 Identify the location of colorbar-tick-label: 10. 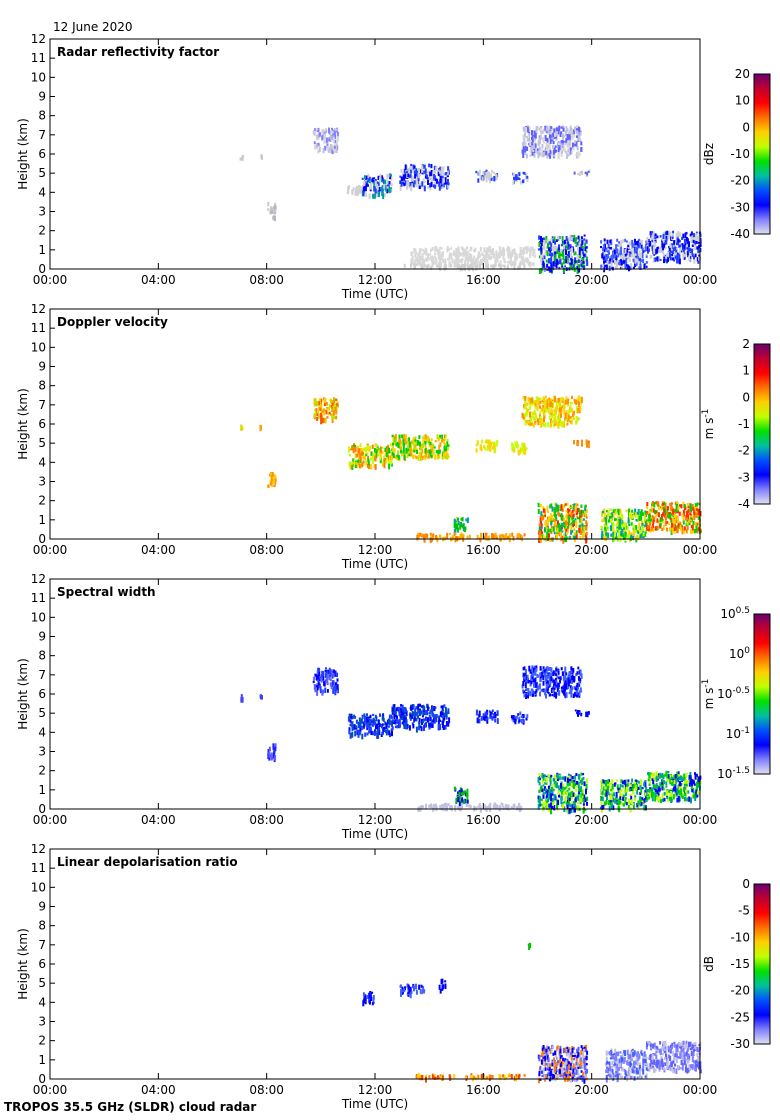
(742, 101).